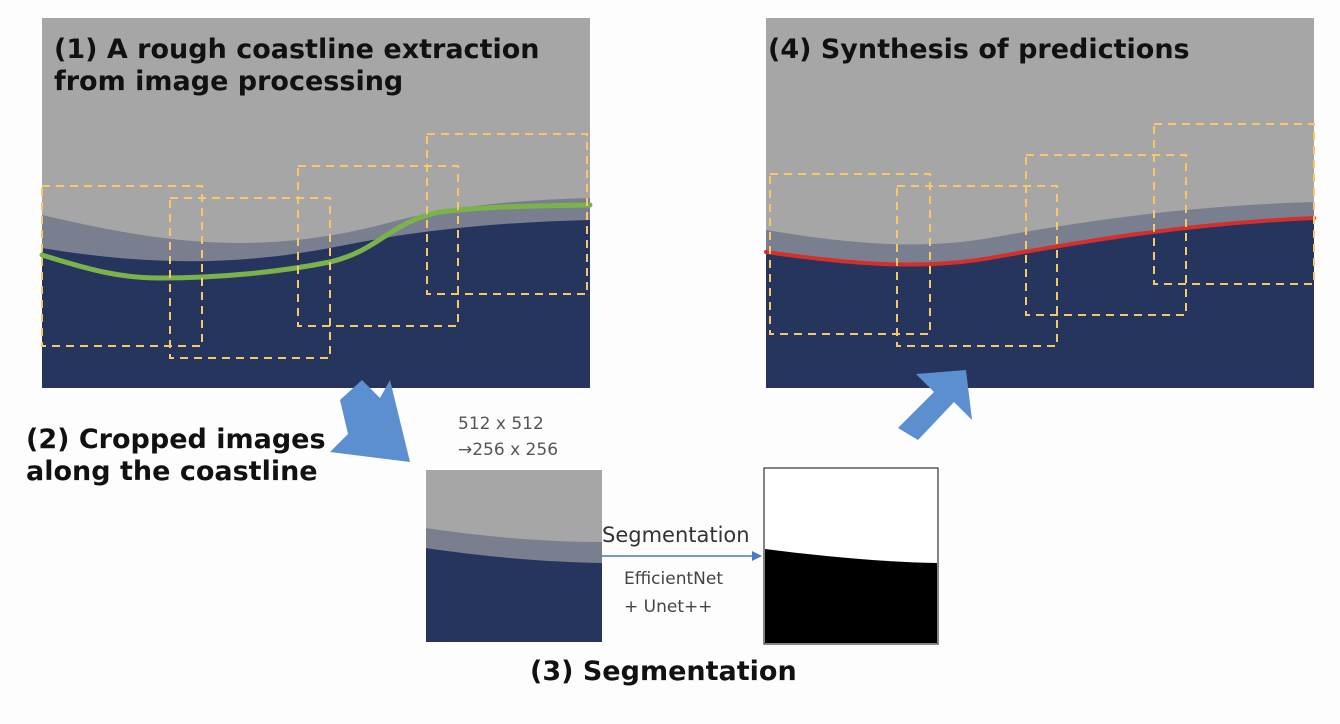 The image size is (1340, 724). Describe the element at coordinates (682, 556) in the screenshot. I see `segmentation-arrow` at that location.